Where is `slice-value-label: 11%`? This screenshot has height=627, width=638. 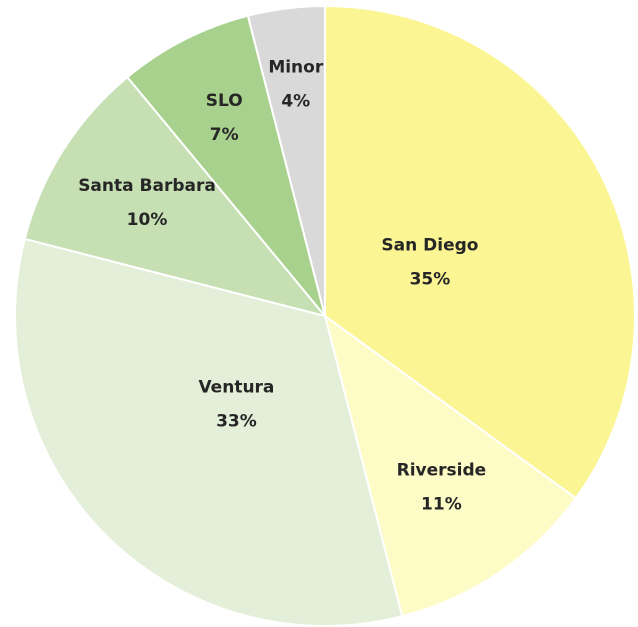
slice-value-label: 11% is located at coordinates (441, 504).